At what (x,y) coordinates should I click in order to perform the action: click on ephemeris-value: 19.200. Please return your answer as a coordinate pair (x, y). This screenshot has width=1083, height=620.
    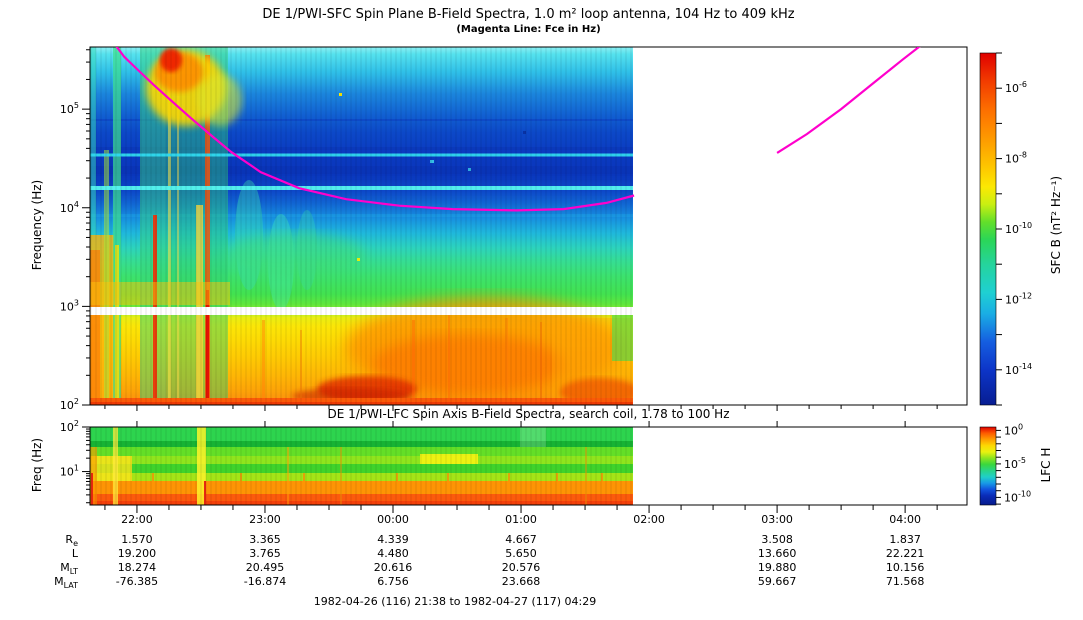
    Looking at the image, I should click on (137, 553).